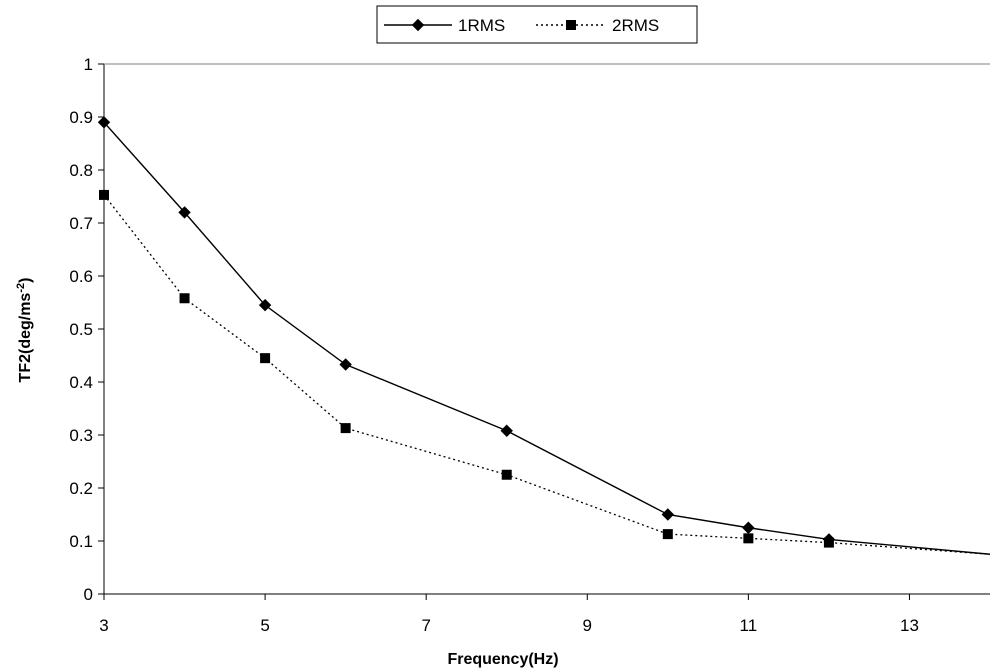 The height and width of the screenshot is (671, 990). What do you see at coordinates (88, 64) in the screenshot?
I see `y-tick-label: 1` at bounding box center [88, 64].